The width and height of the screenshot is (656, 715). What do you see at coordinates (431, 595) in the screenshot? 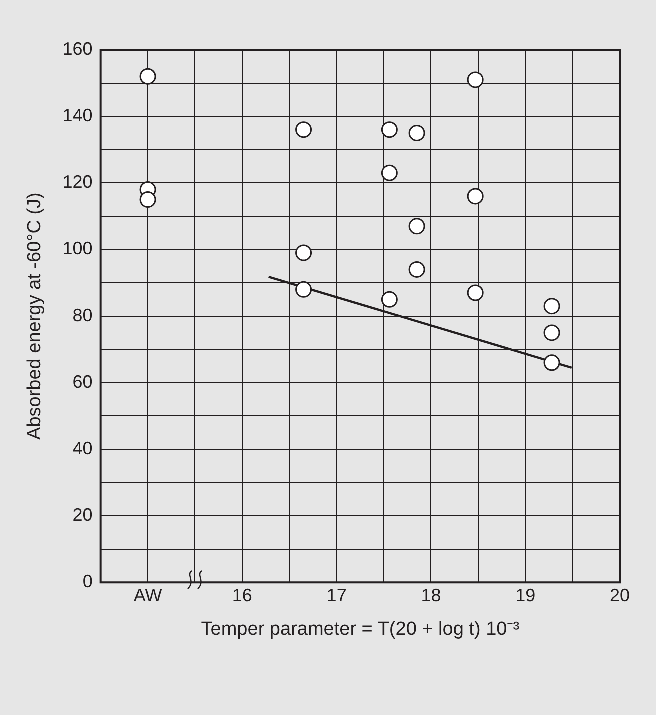
I see `x-tick-label: 18` at bounding box center [431, 595].